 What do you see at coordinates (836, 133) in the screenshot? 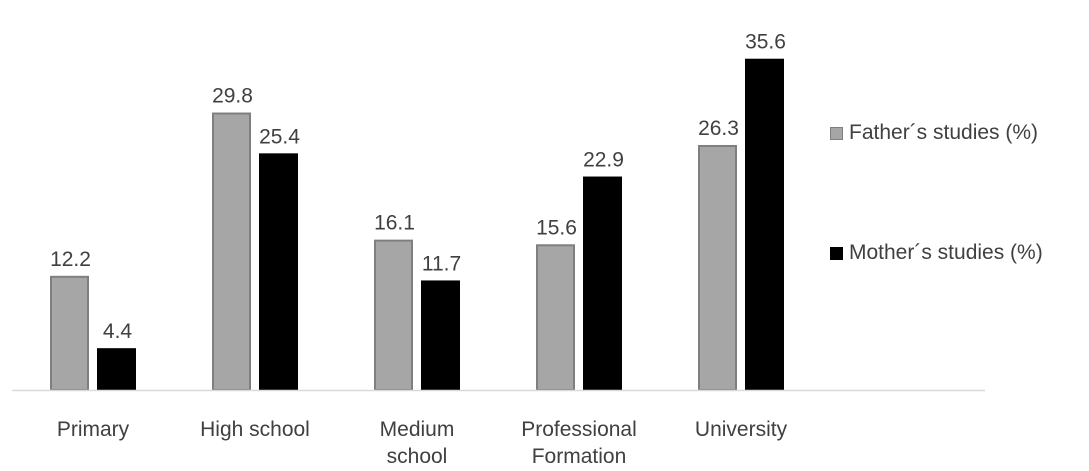
I see `legend-swatch-father` at bounding box center [836, 133].